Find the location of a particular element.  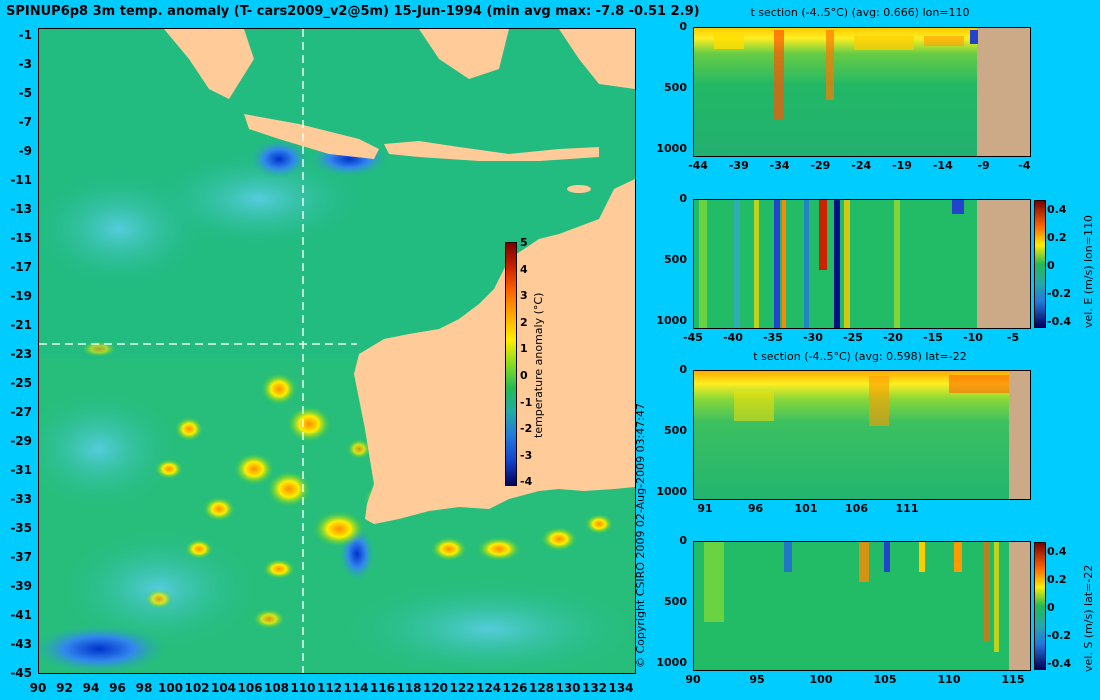

vel-s-colorbar-tick: -0.2 is located at coordinates (1059, 635).